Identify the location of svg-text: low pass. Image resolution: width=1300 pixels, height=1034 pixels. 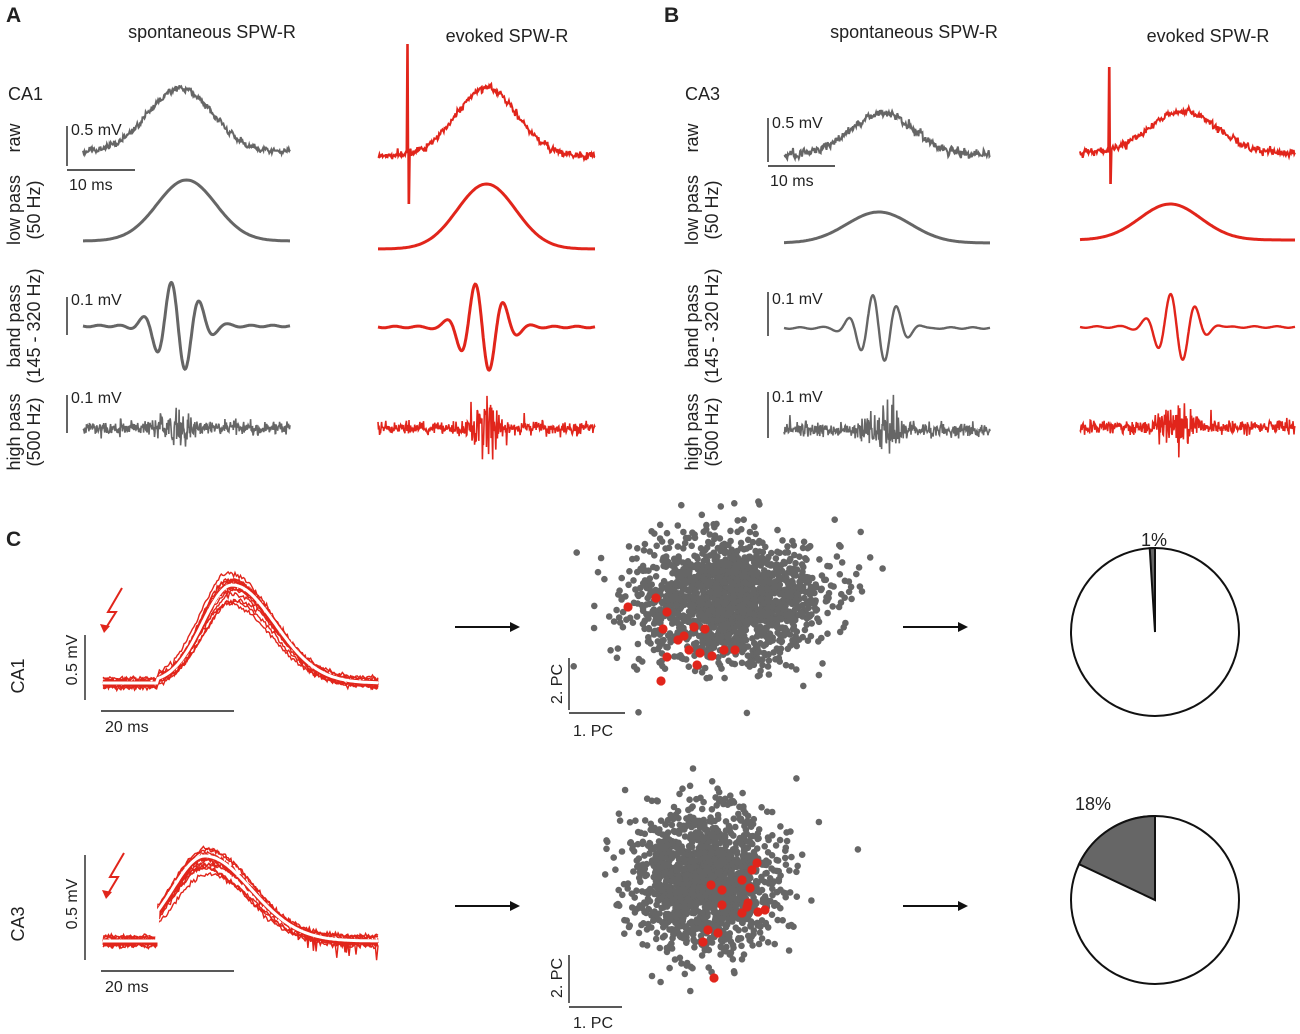
(14, 210).